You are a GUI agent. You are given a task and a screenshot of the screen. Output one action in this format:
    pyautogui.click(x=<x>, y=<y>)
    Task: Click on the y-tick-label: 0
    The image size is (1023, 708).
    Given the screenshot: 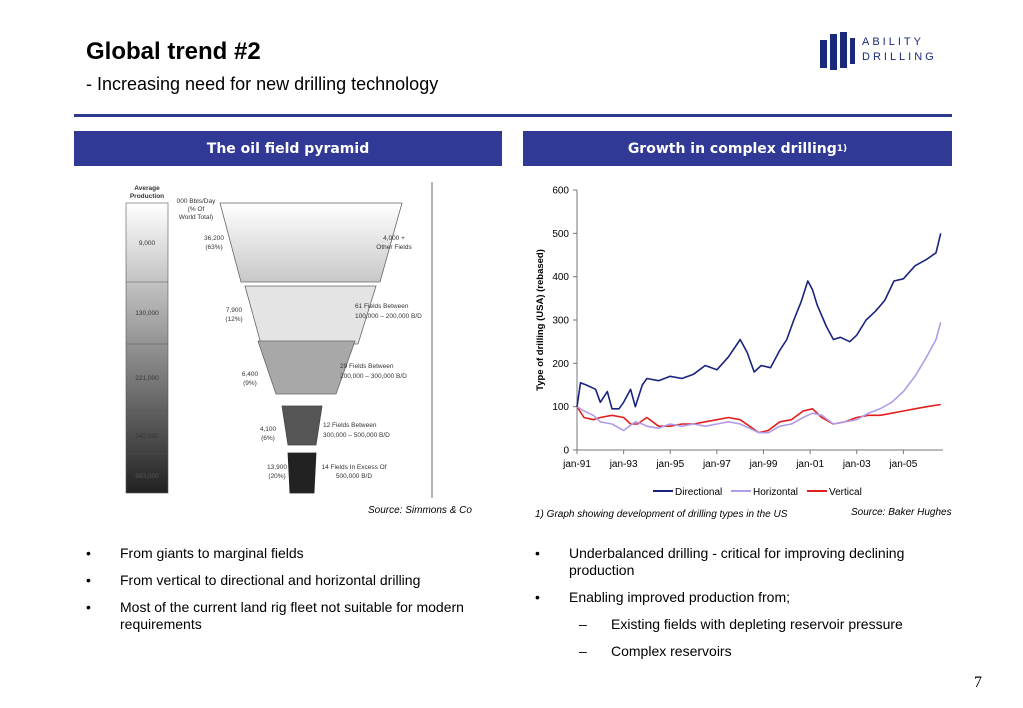 What is the action you would take?
    pyautogui.click(x=566, y=451)
    